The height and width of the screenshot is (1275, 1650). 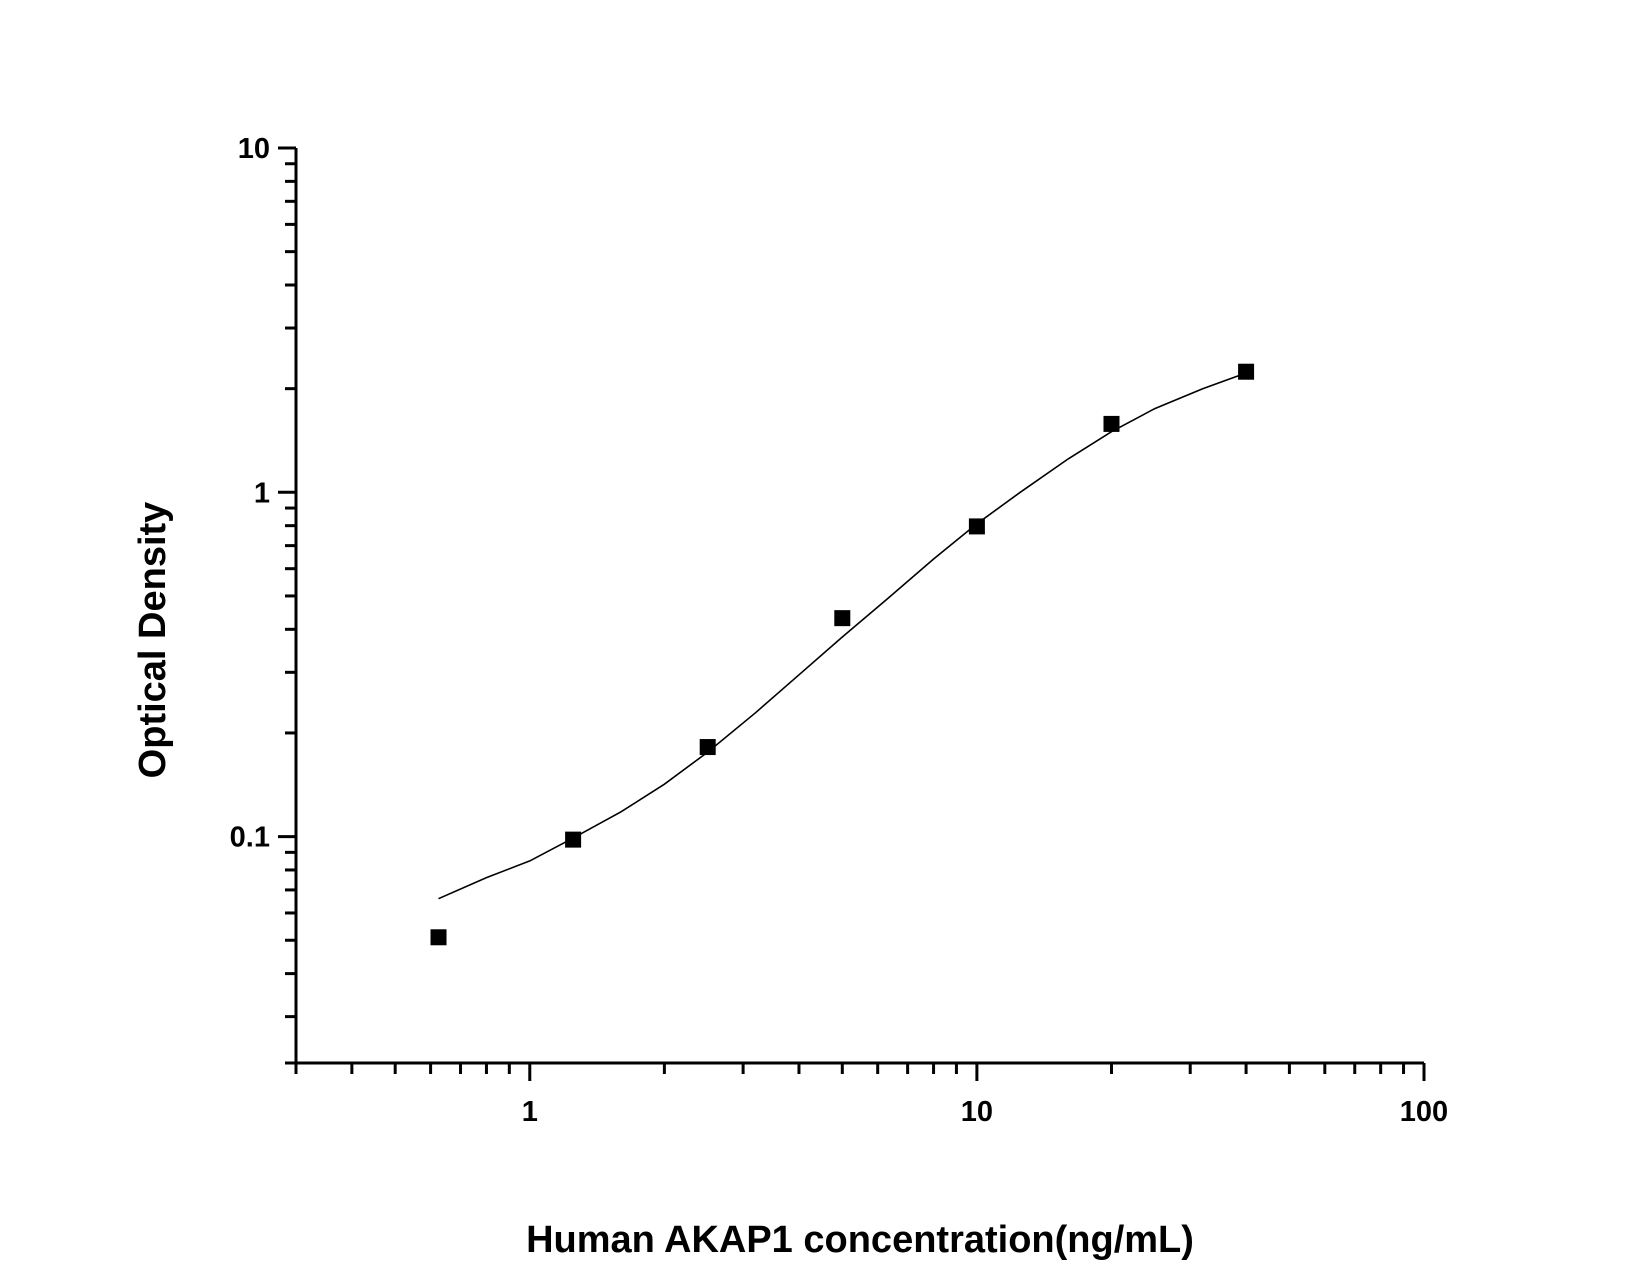 I want to click on y-tick-label: 1, so click(x=262, y=493).